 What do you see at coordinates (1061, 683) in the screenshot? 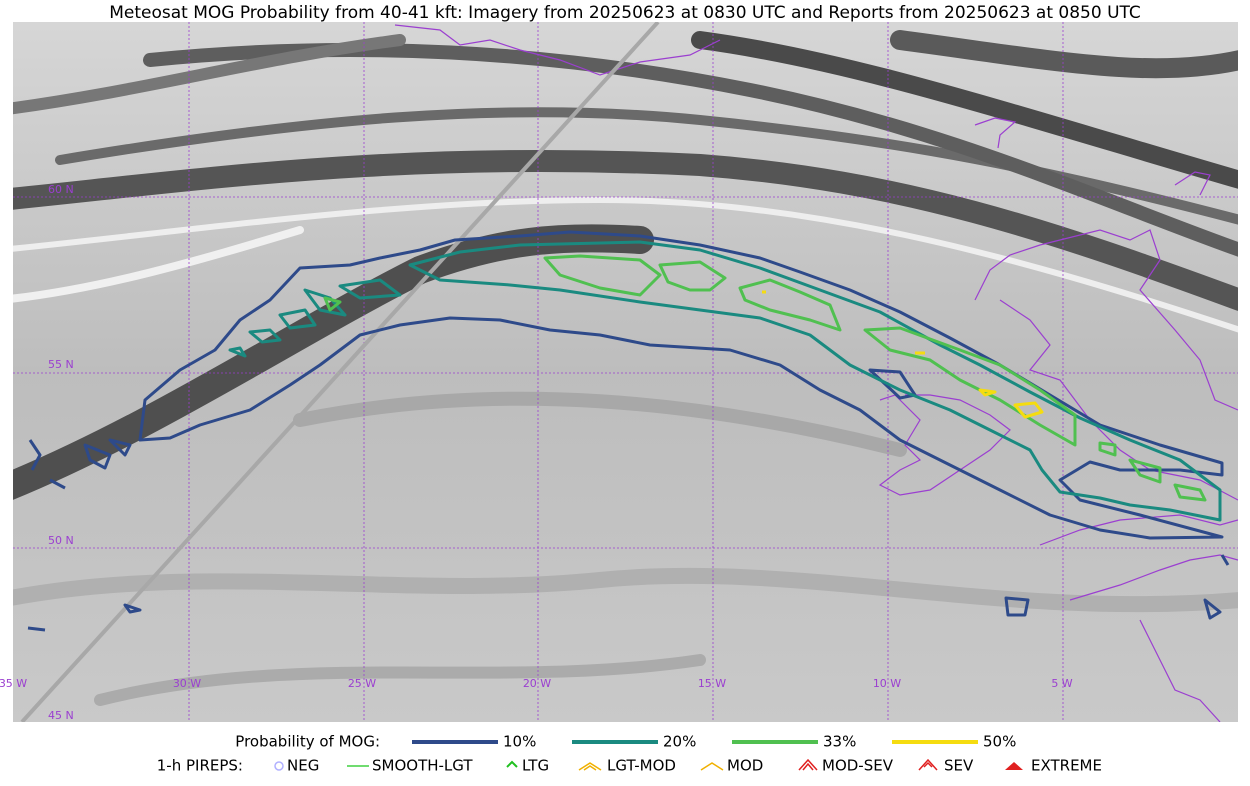
I see `lon-label: 5 W` at bounding box center [1061, 683].